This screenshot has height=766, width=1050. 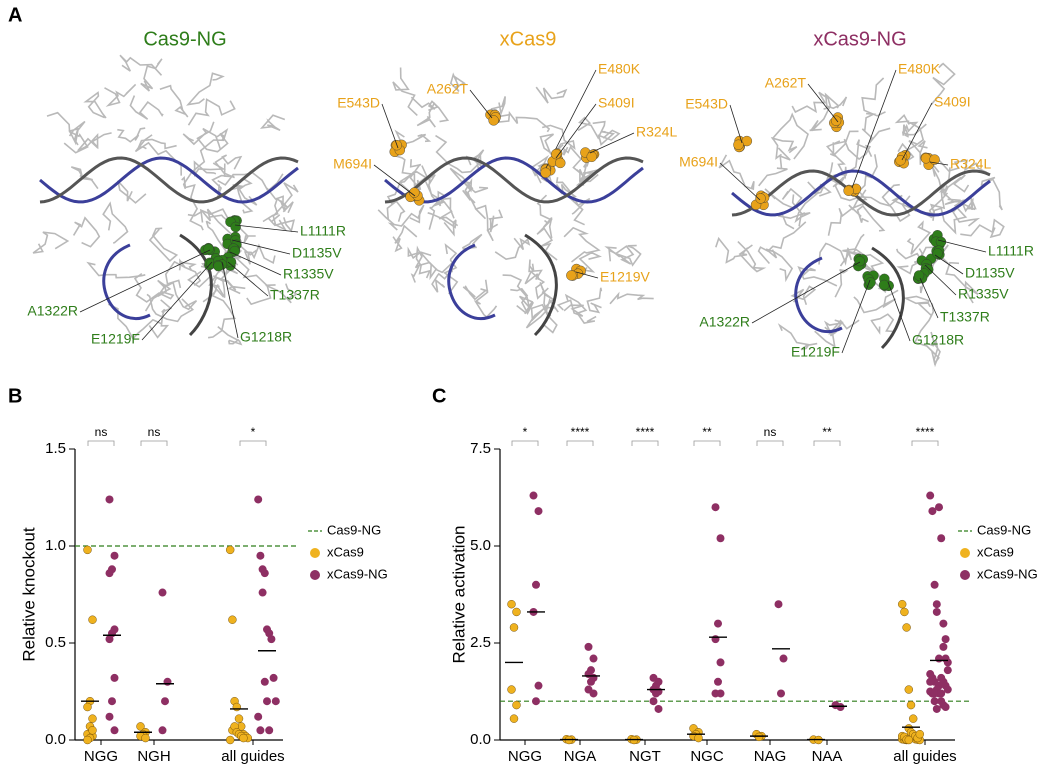 What do you see at coordinates (55, 545) in the screenshot?
I see `y-tick-label: 1.0` at bounding box center [55, 545].